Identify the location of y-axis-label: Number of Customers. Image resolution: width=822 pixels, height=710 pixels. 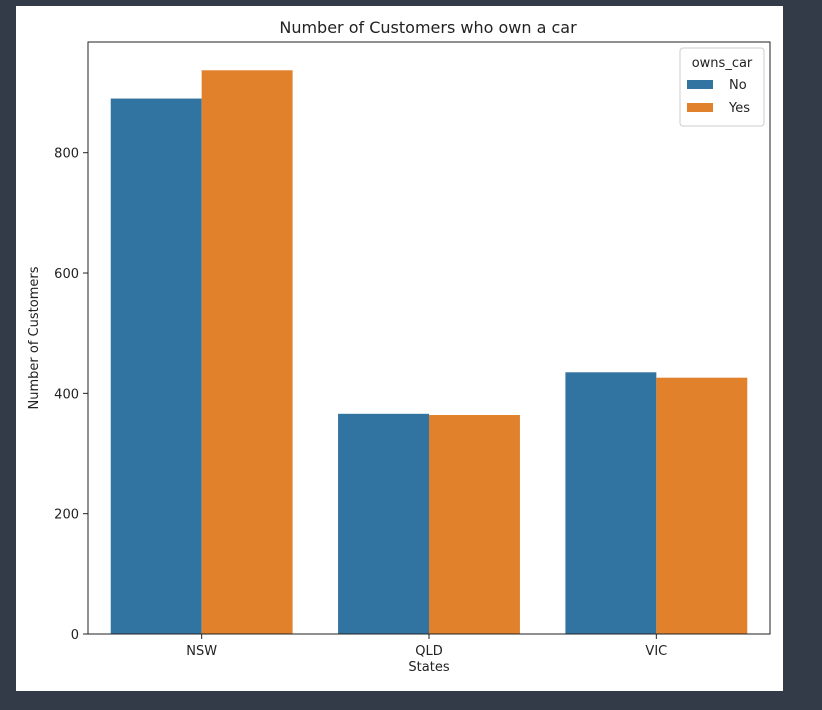
(34, 337).